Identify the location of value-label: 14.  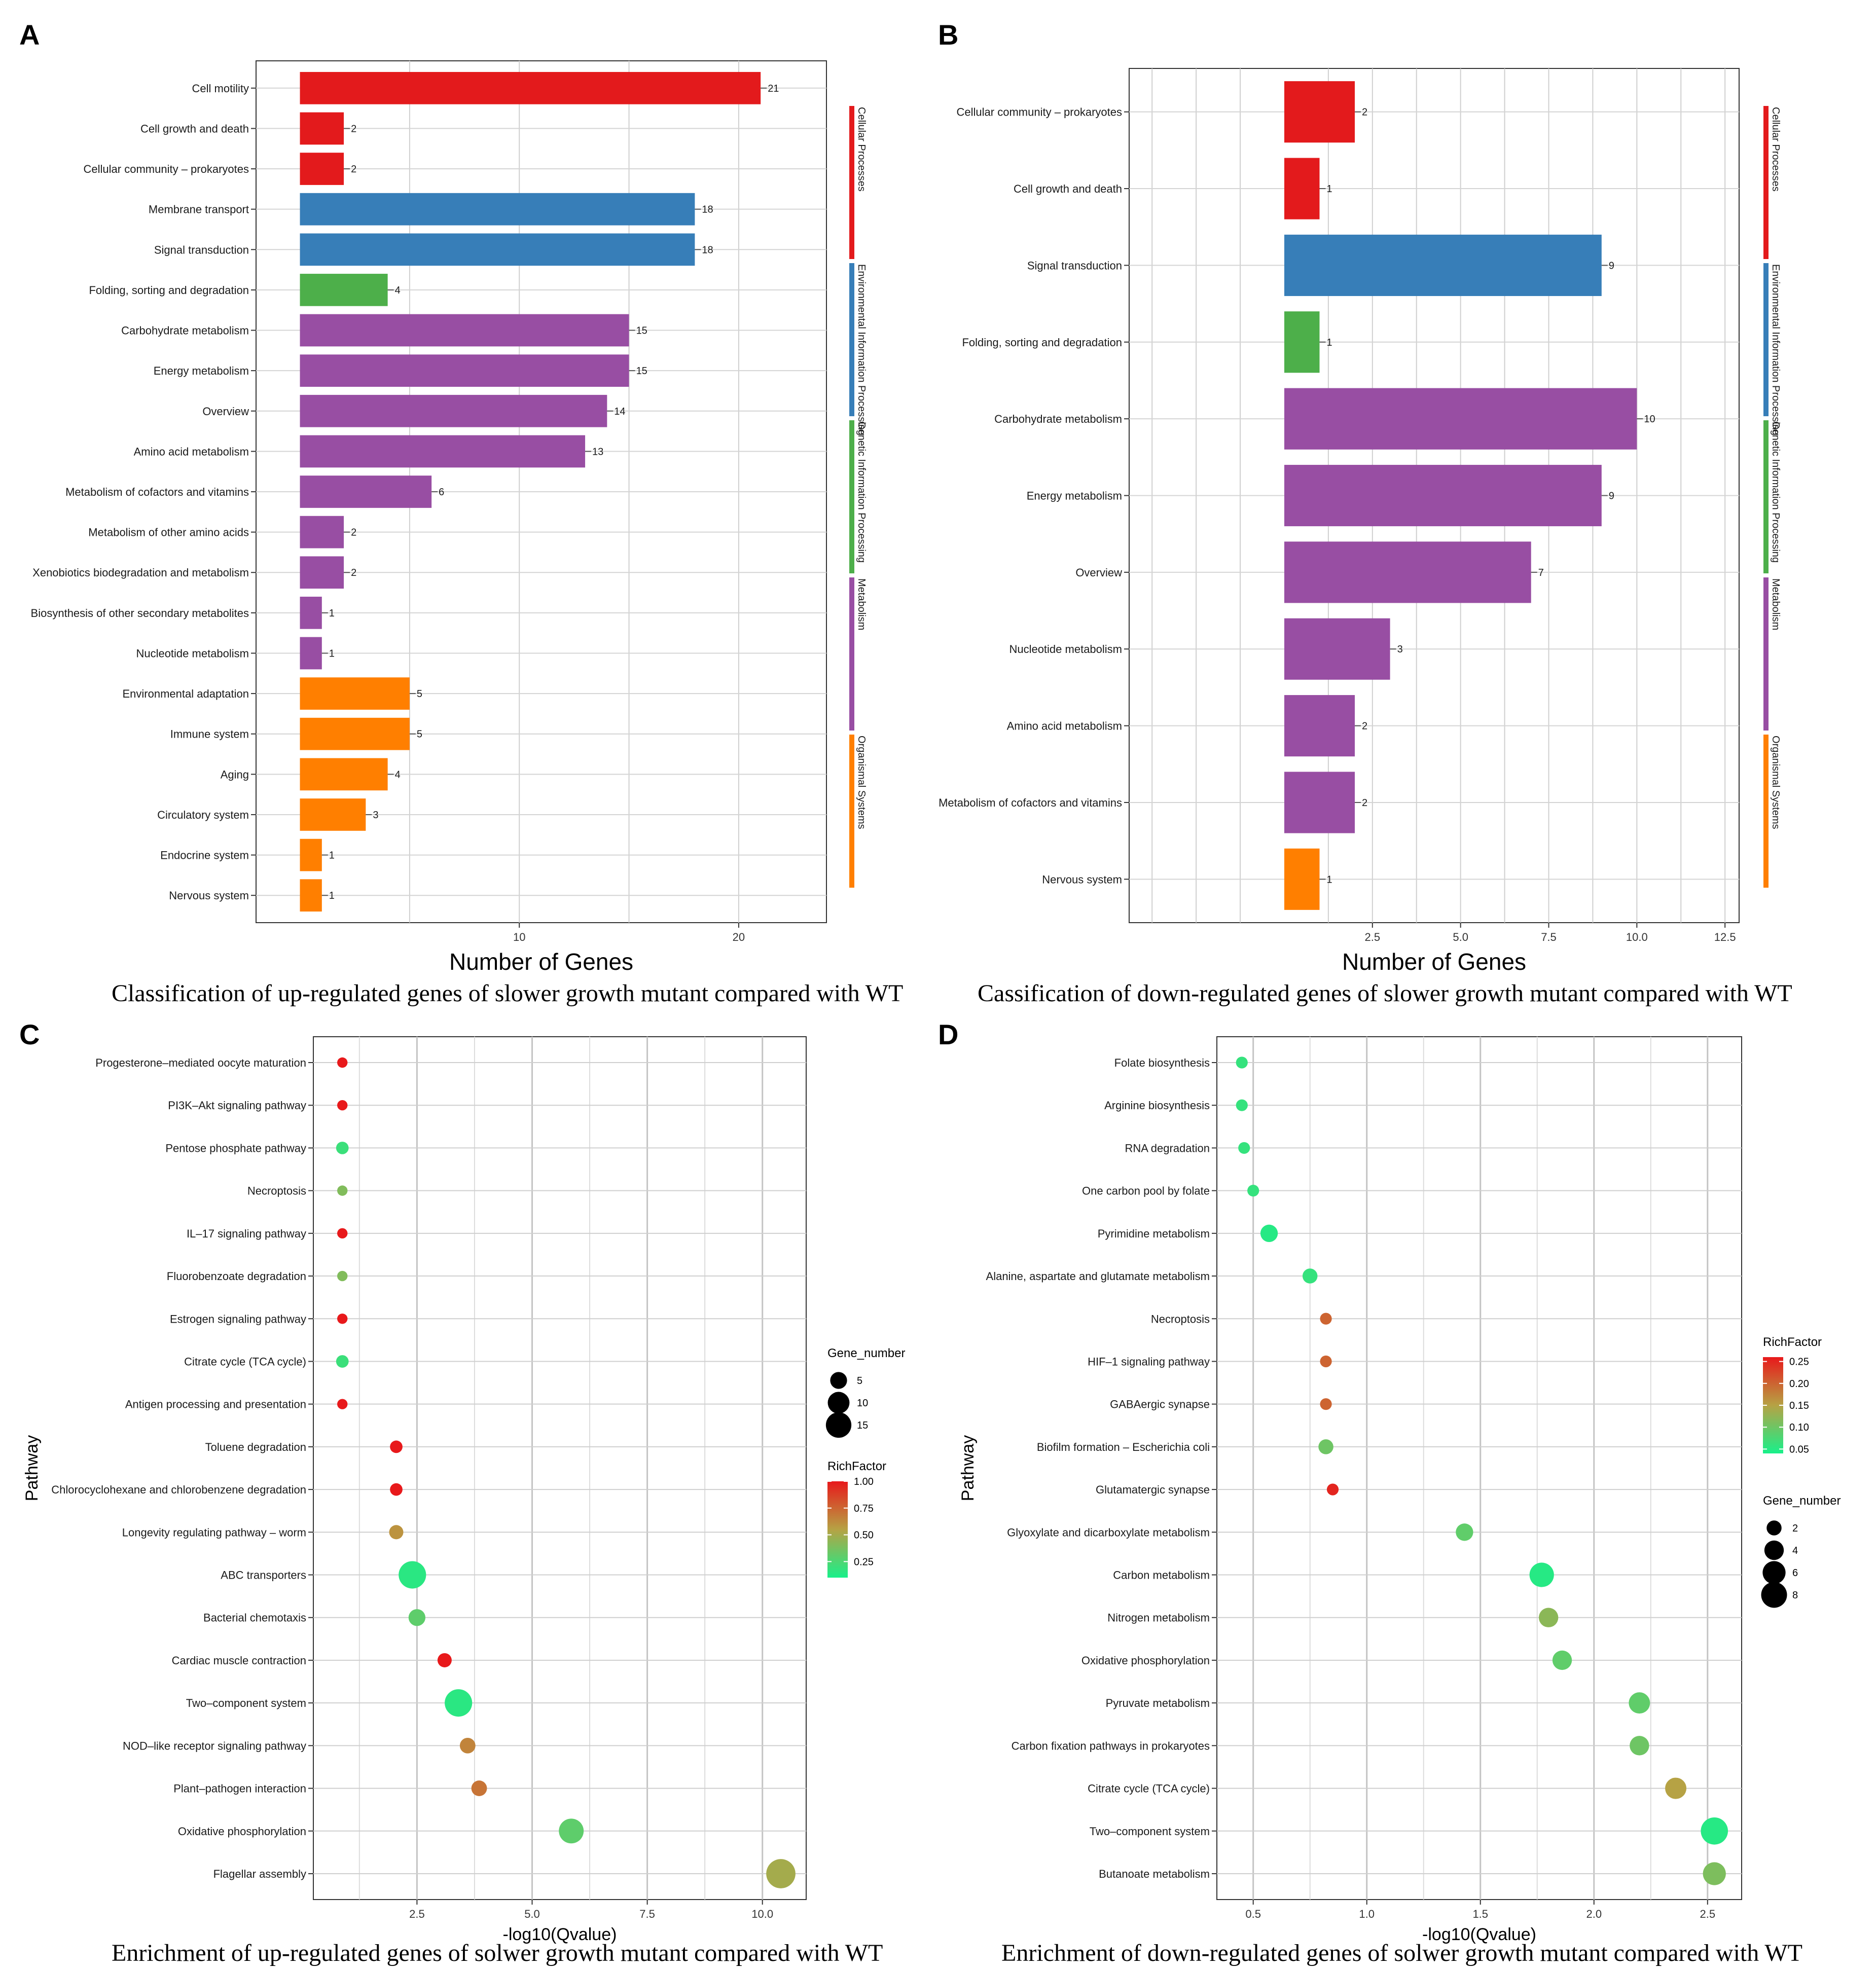
(620, 412).